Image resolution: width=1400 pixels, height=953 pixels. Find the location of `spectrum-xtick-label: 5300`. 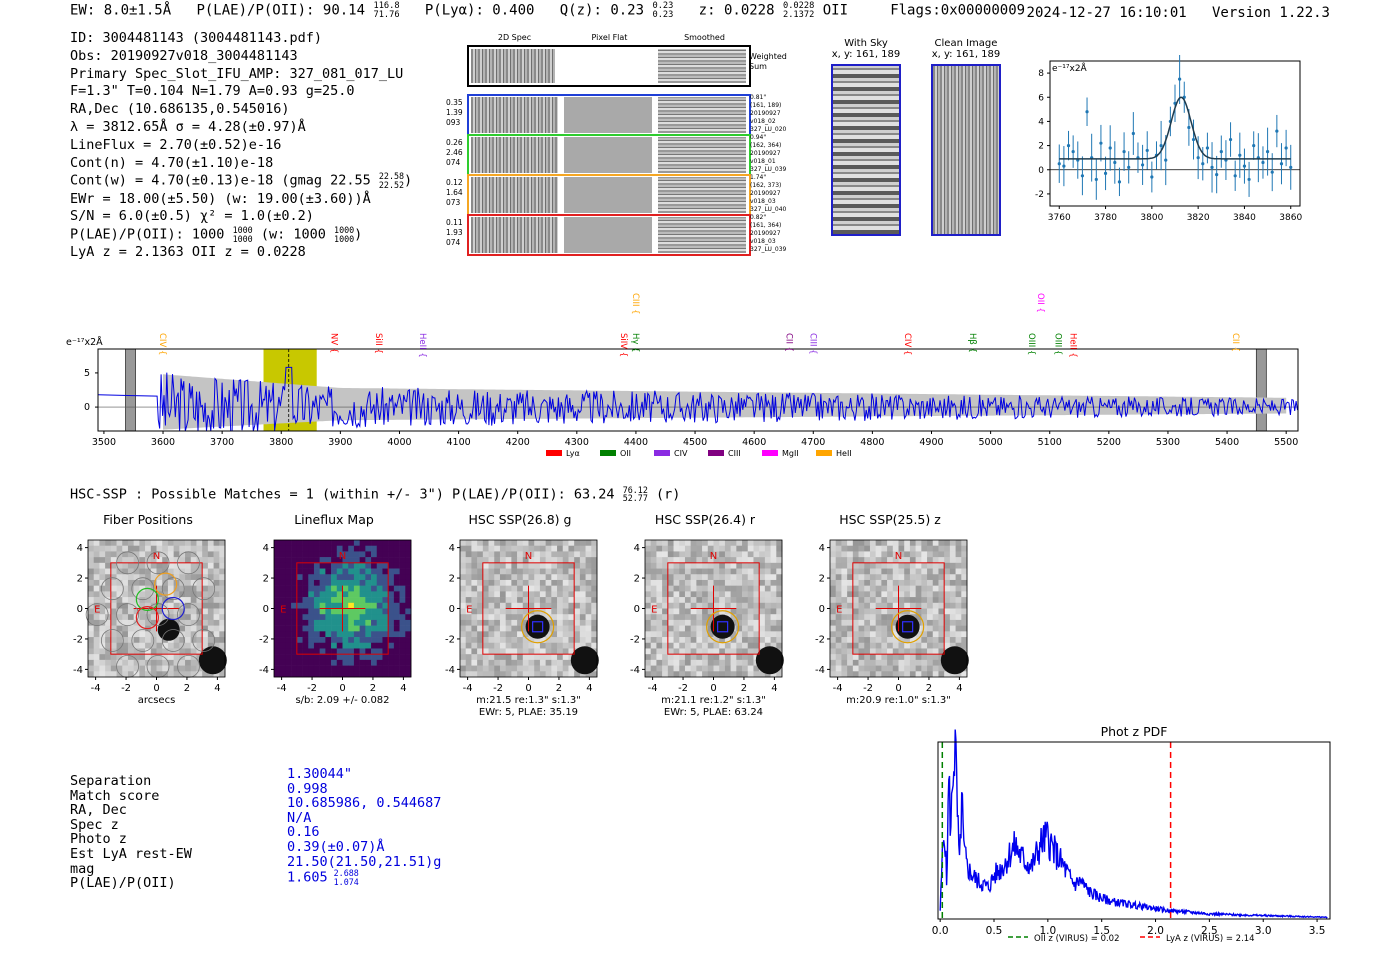

spectrum-xtick-label: 5300 is located at coordinates (1168, 442).